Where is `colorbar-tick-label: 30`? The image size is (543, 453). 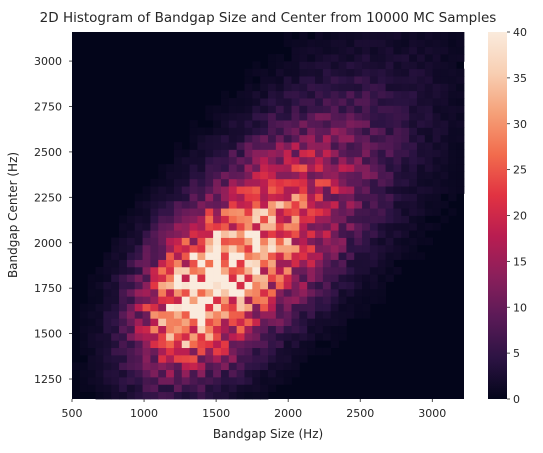 colorbar-tick-label: 30 is located at coordinates (520, 124).